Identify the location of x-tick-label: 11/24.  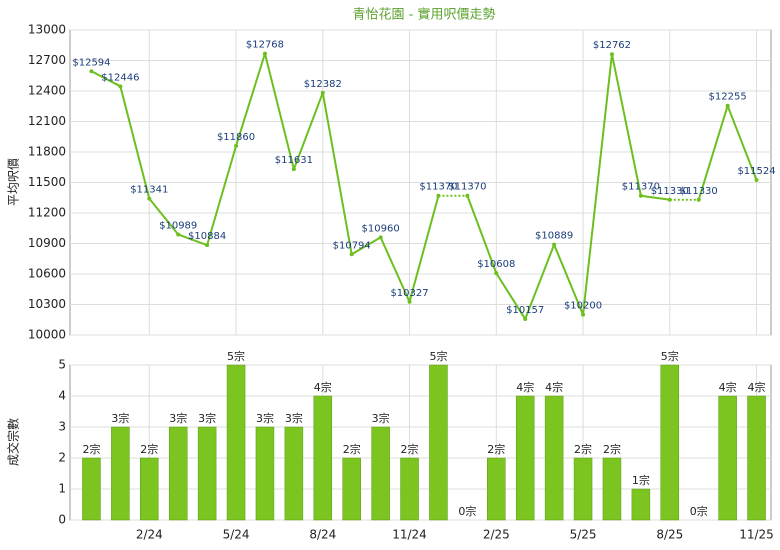
(409, 535).